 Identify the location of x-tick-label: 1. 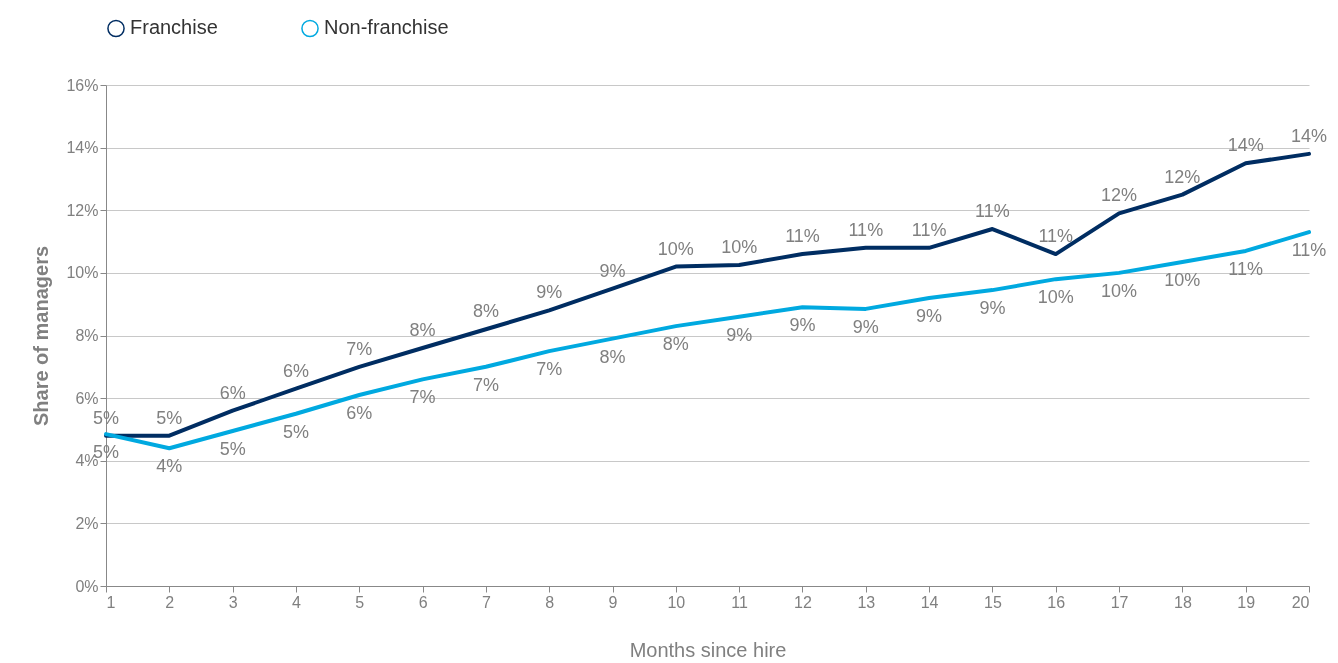
(111, 602).